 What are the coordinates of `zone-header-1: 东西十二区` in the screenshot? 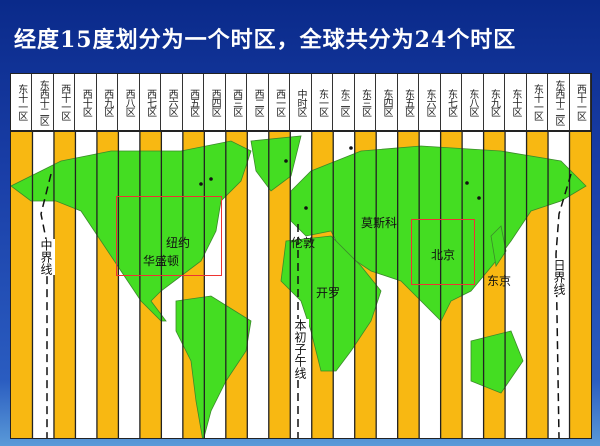 It's located at (43, 102).